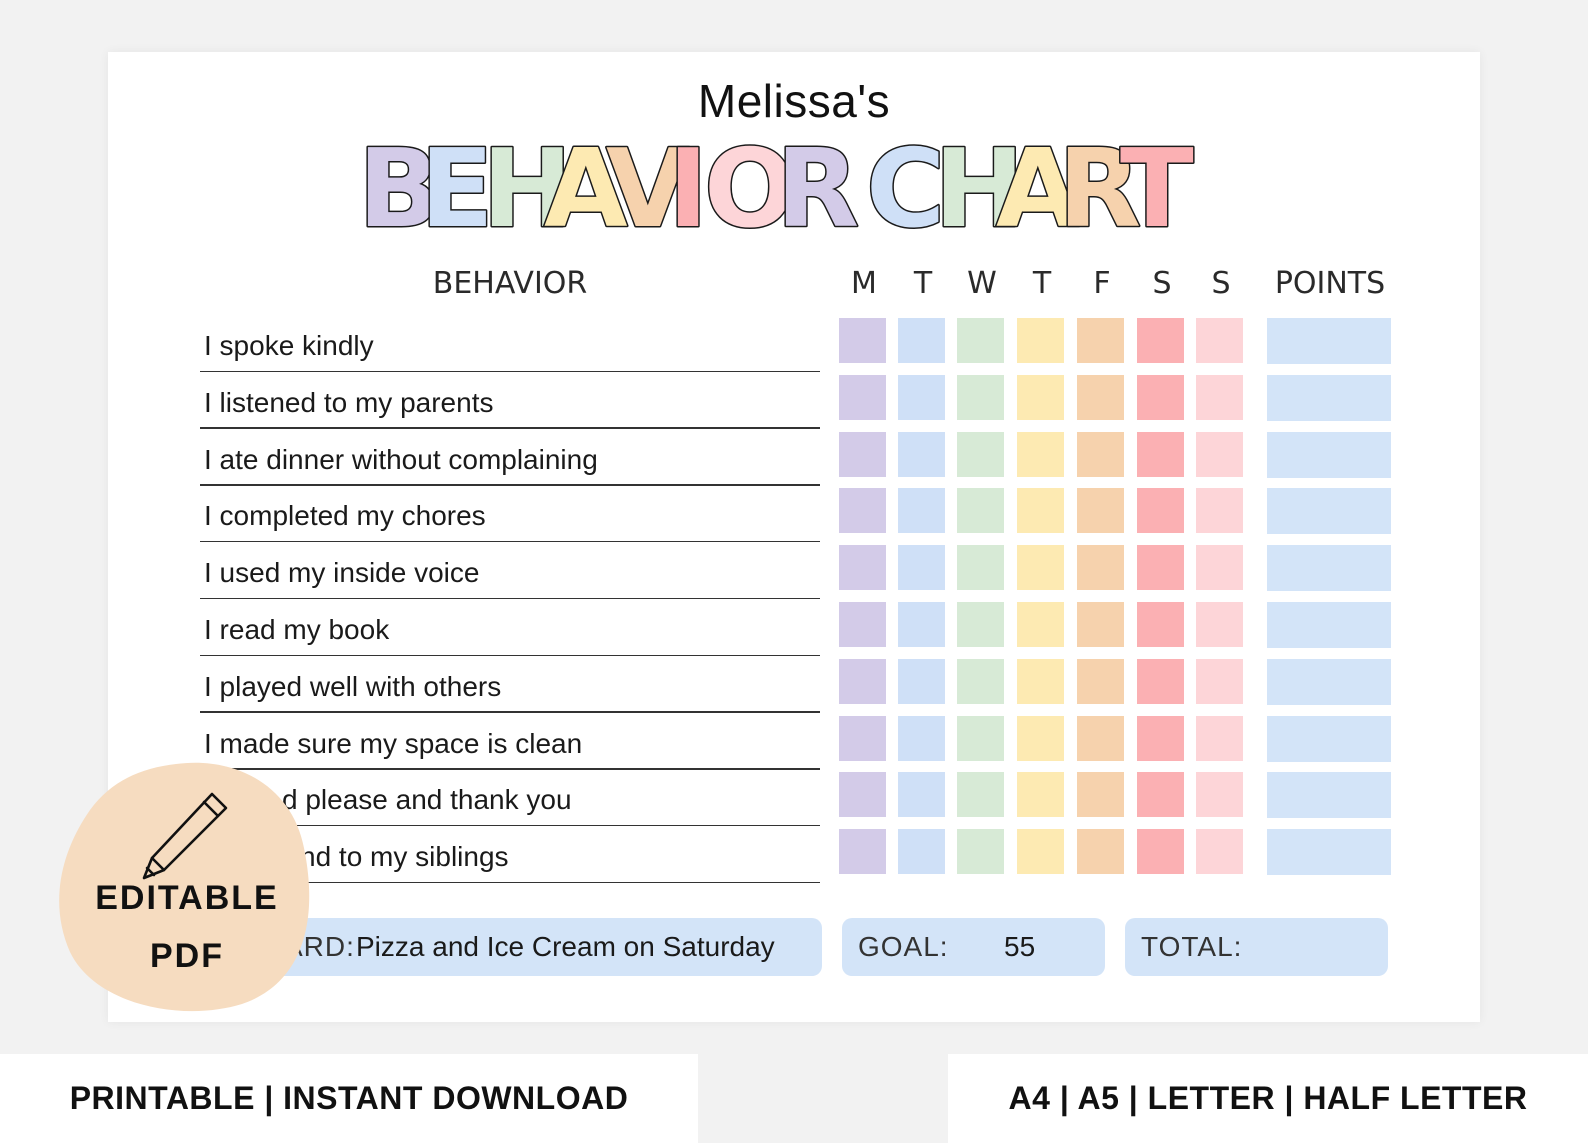 This screenshot has width=1588, height=1143. I want to click on day-header: W, so click(982, 283).